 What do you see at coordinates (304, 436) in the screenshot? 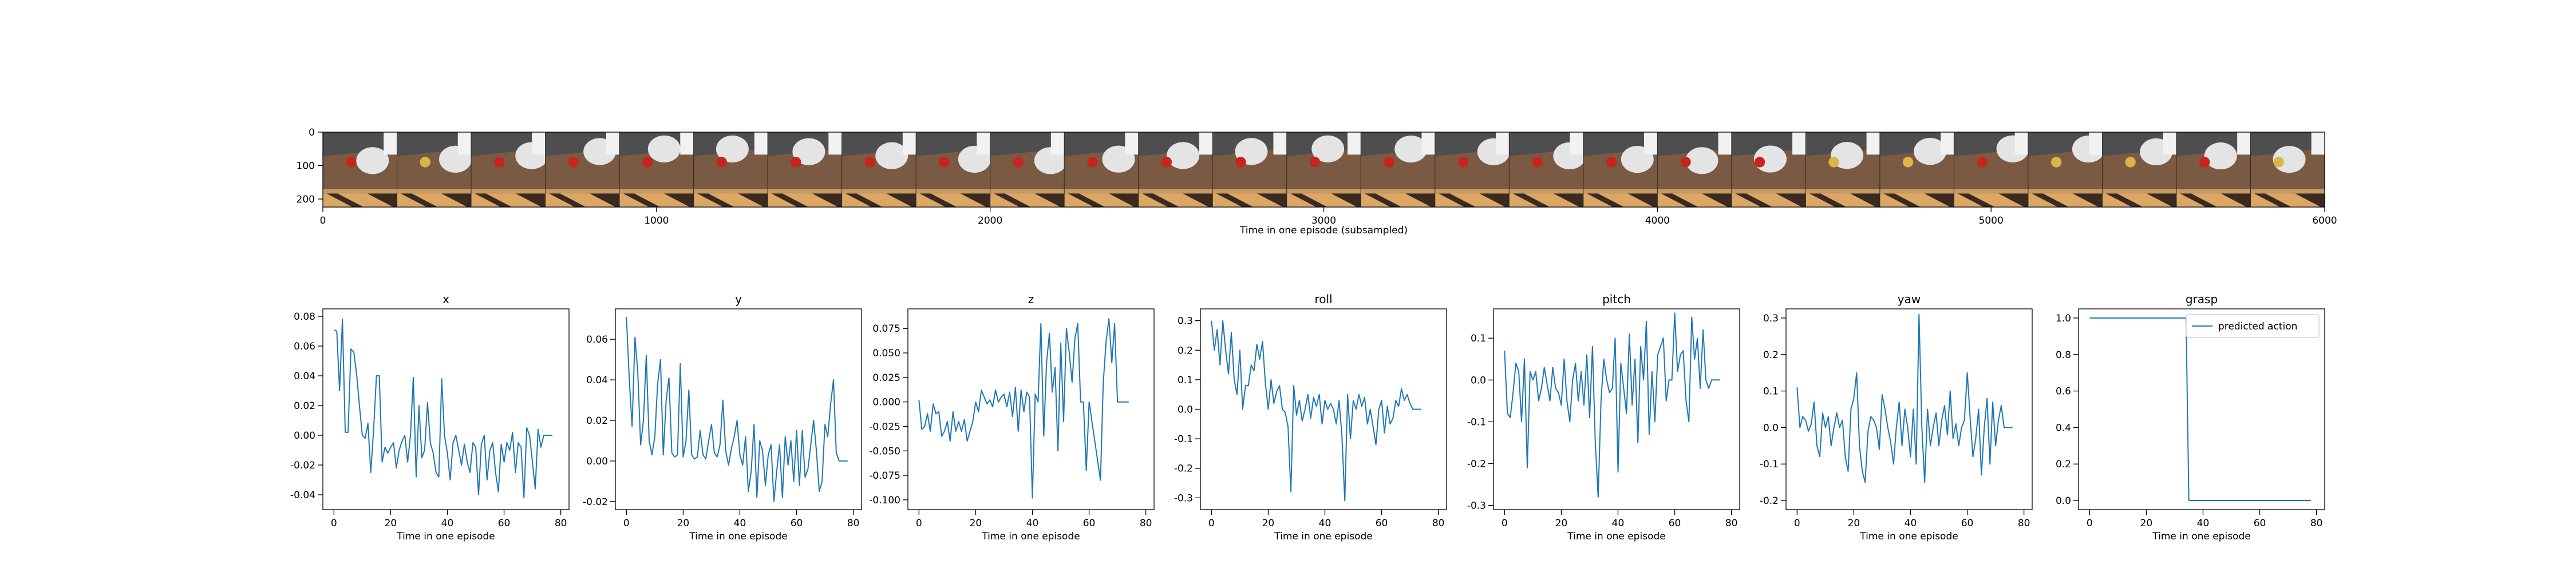
I see `y-tick-label: 0.00` at bounding box center [304, 436].